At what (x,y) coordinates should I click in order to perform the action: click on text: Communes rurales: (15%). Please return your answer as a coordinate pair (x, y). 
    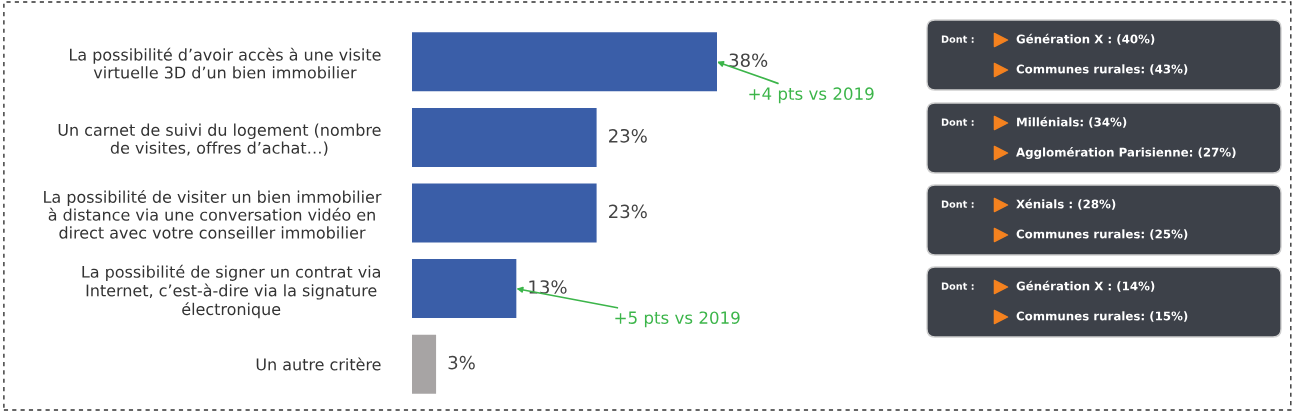
    Looking at the image, I should click on (1102, 316).